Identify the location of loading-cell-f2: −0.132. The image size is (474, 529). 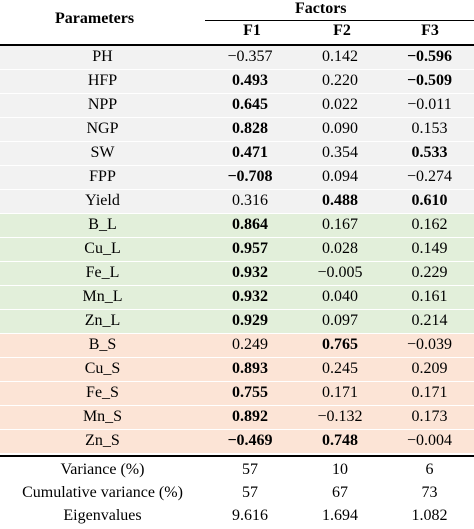
(340, 416).